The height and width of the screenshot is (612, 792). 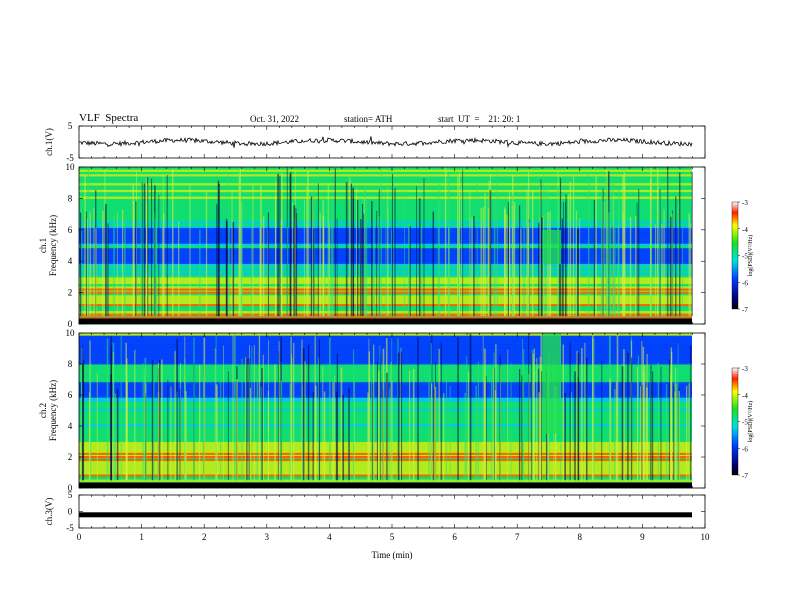 I want to click on chart-title: VLF Spectra, so click(x=109, y=118).